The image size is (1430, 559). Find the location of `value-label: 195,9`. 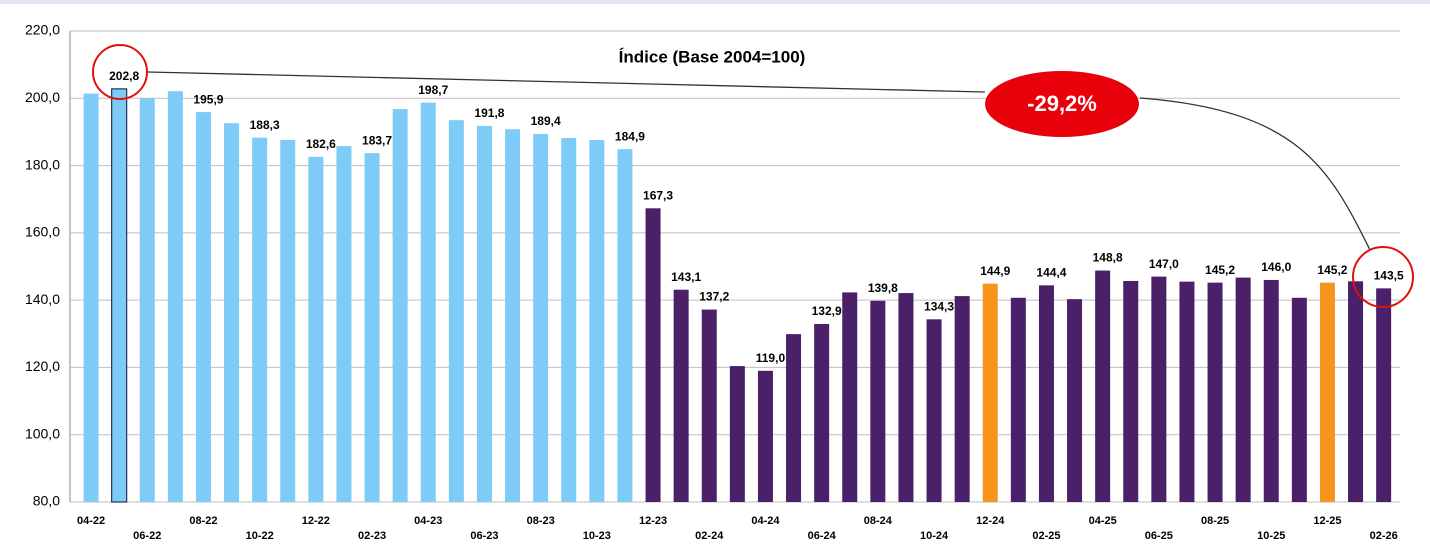

value-label: 195,9 is located at coordinates (208, 99).